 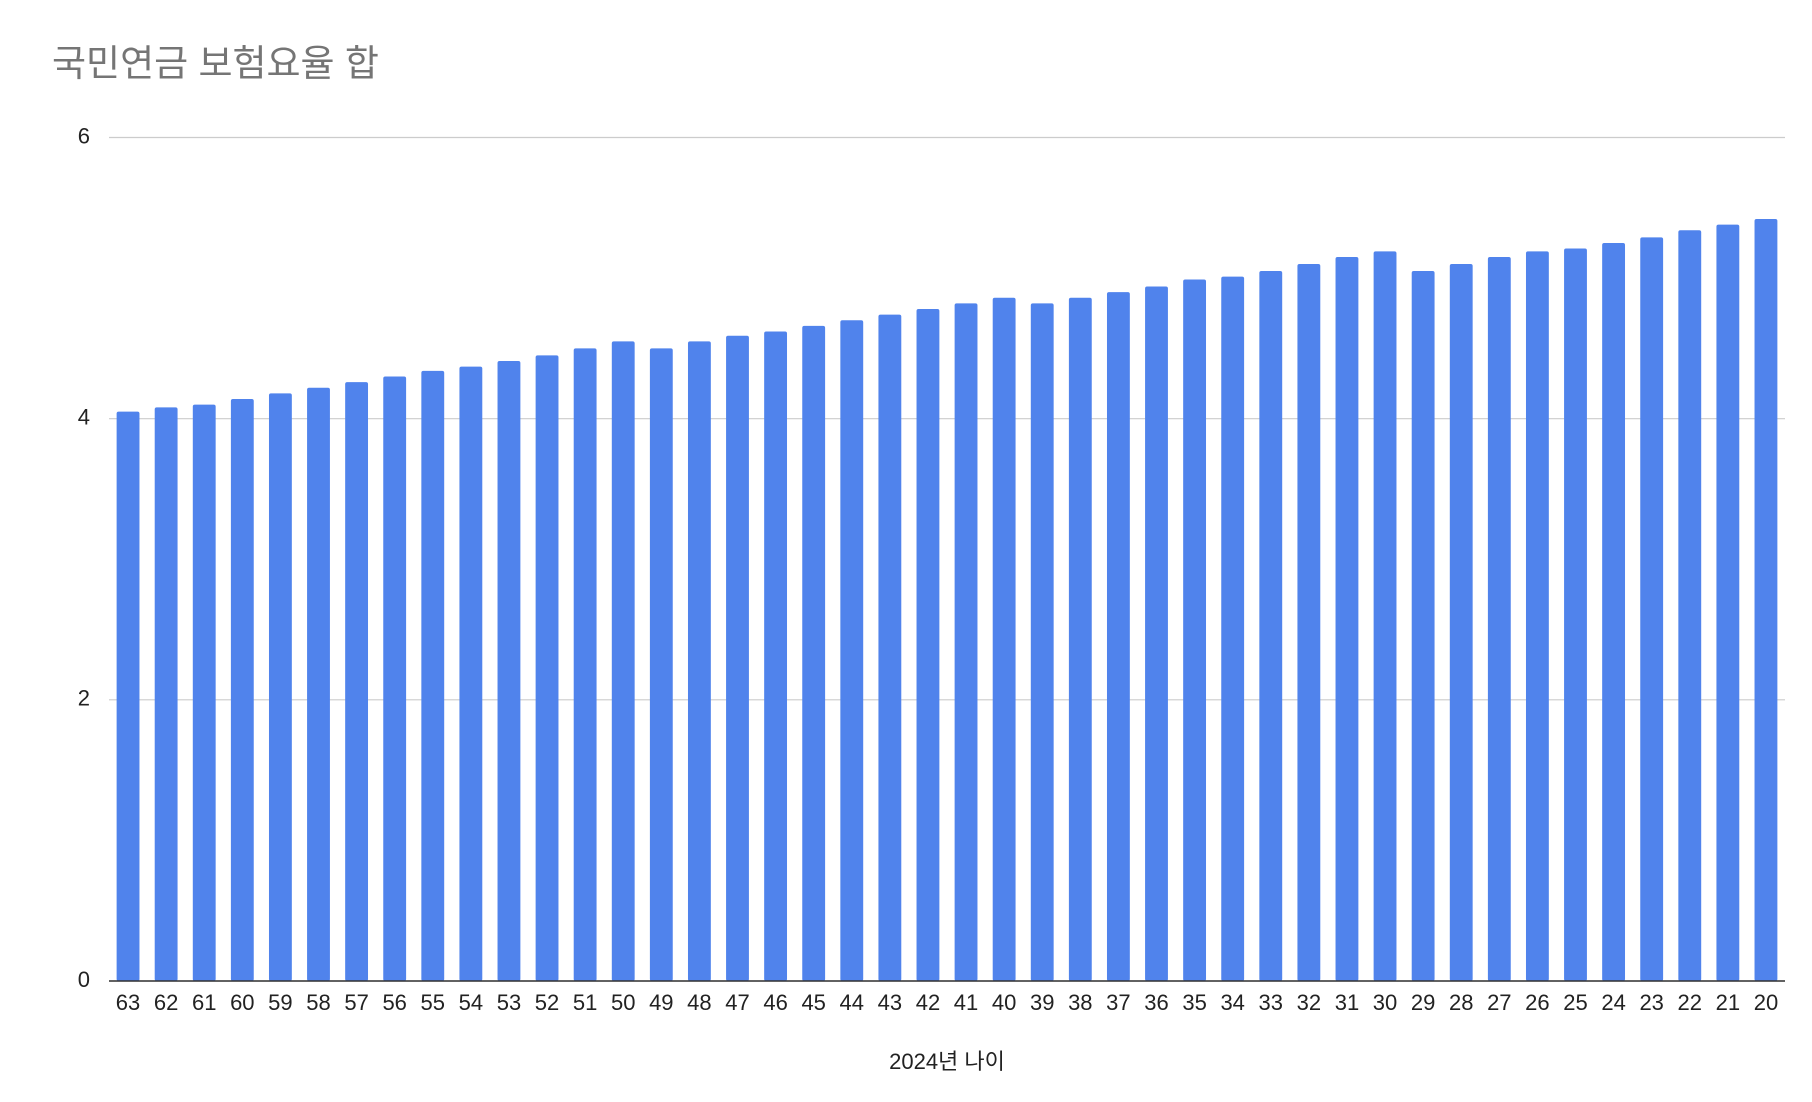 I want to click on x-tick-label: 30, so click(x=1385, y=1002).